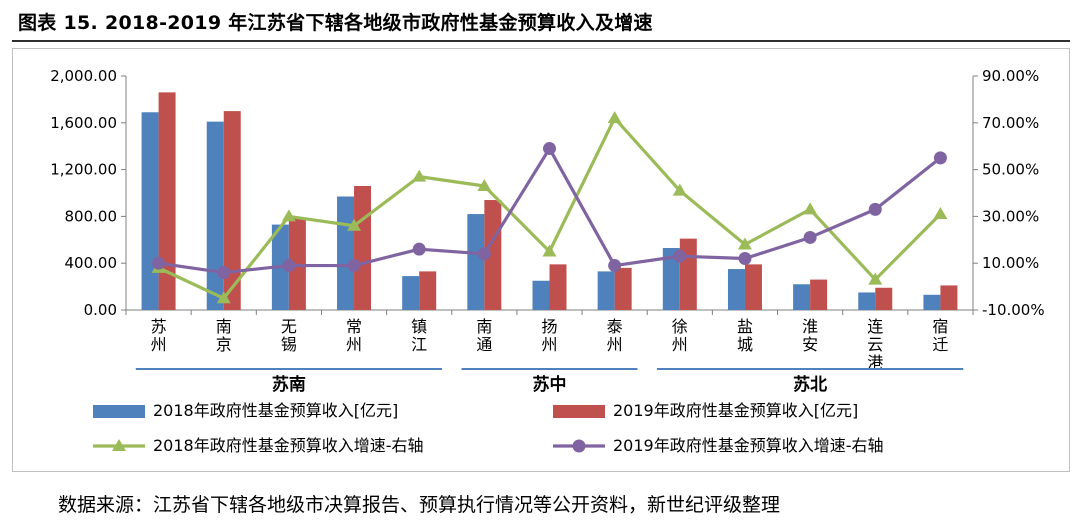 The height and width of the screenshot is (529, 1080). What do you see at coordinates (810, 384) in the screenshot?
I see `group-label: 苏北` at bounding box center [810, 384].